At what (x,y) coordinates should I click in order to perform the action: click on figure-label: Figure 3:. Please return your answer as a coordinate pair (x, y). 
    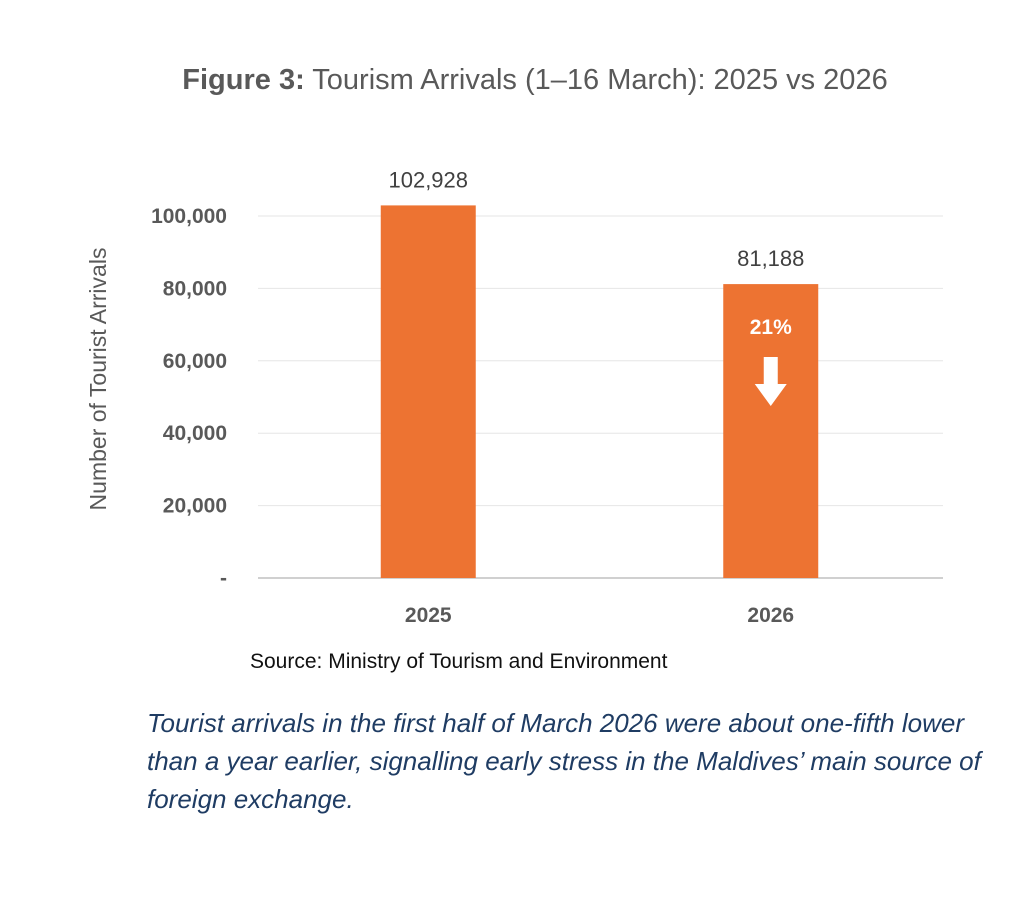
    Looking at the image, I should click on (243, 80).